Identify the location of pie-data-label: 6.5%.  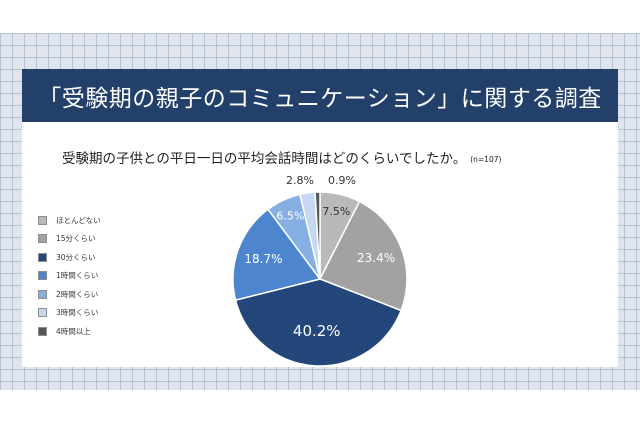
(290, 215).